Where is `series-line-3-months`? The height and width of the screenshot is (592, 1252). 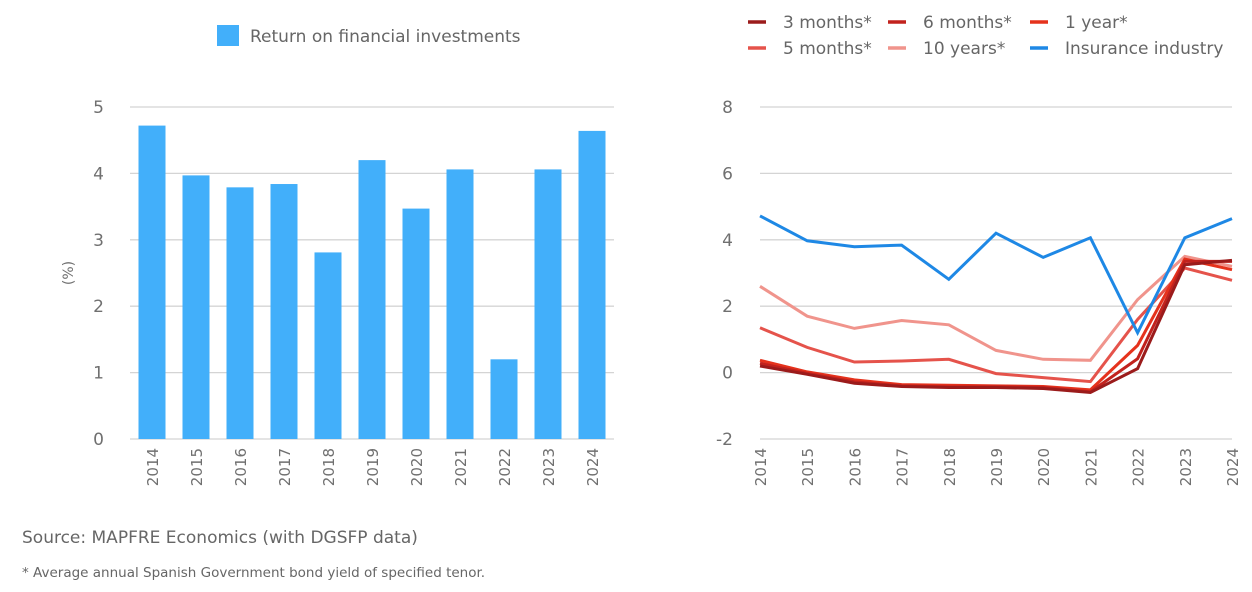
series-line-3-months is located at coordinates (996, 326).